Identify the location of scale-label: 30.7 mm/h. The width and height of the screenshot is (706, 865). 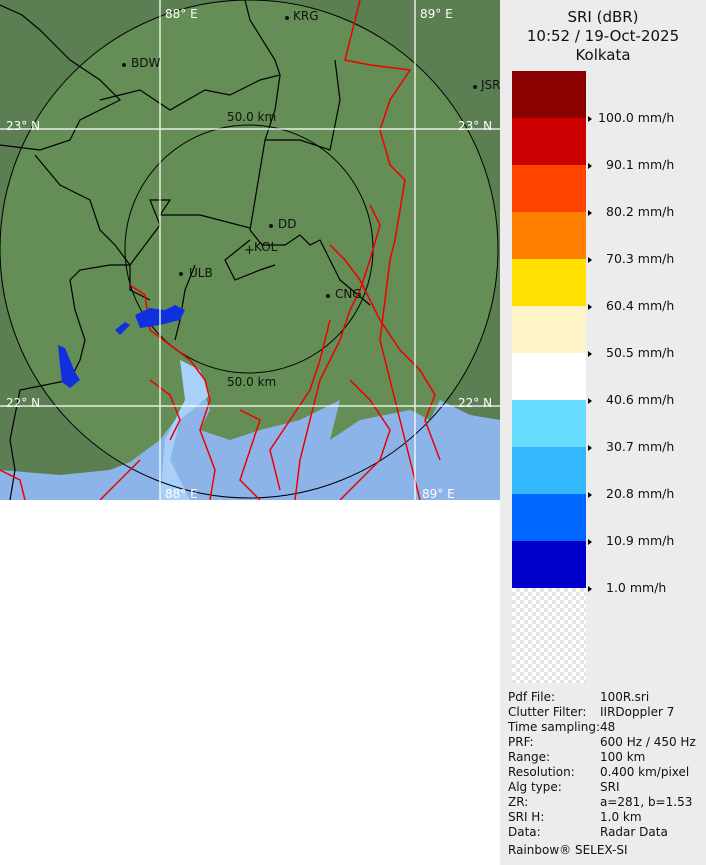
(631, 446).